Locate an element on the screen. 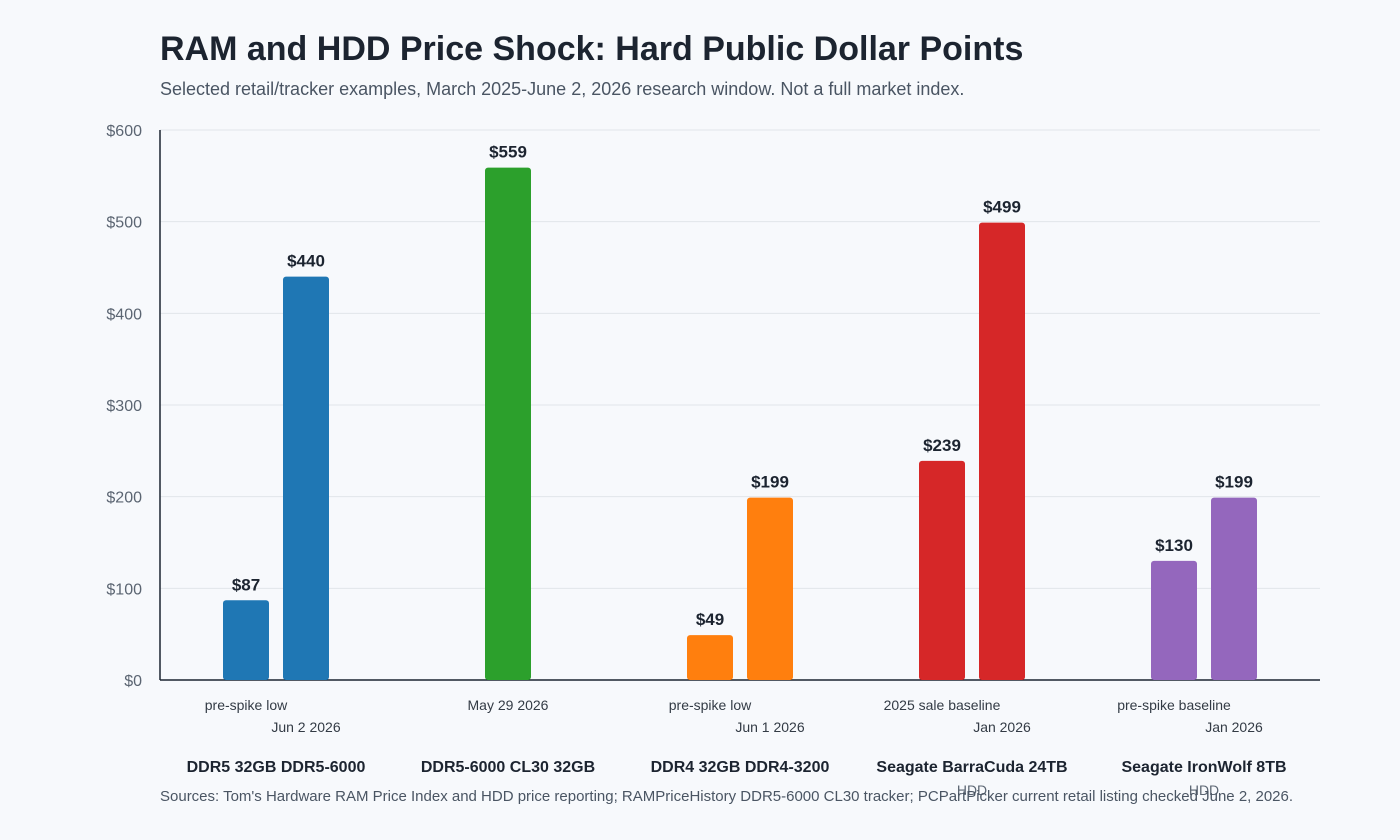  bar-category-label: pre-spike baseline is located at coordinates (1174, 705).